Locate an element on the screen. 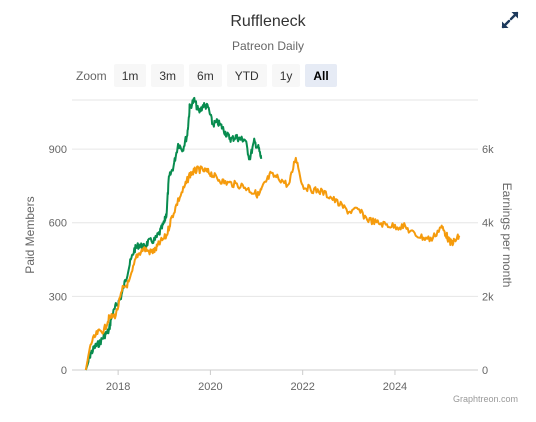 This screenshot has width=536, height=422. y-left-tick-label: 0 is located at coordinates (64, 371).